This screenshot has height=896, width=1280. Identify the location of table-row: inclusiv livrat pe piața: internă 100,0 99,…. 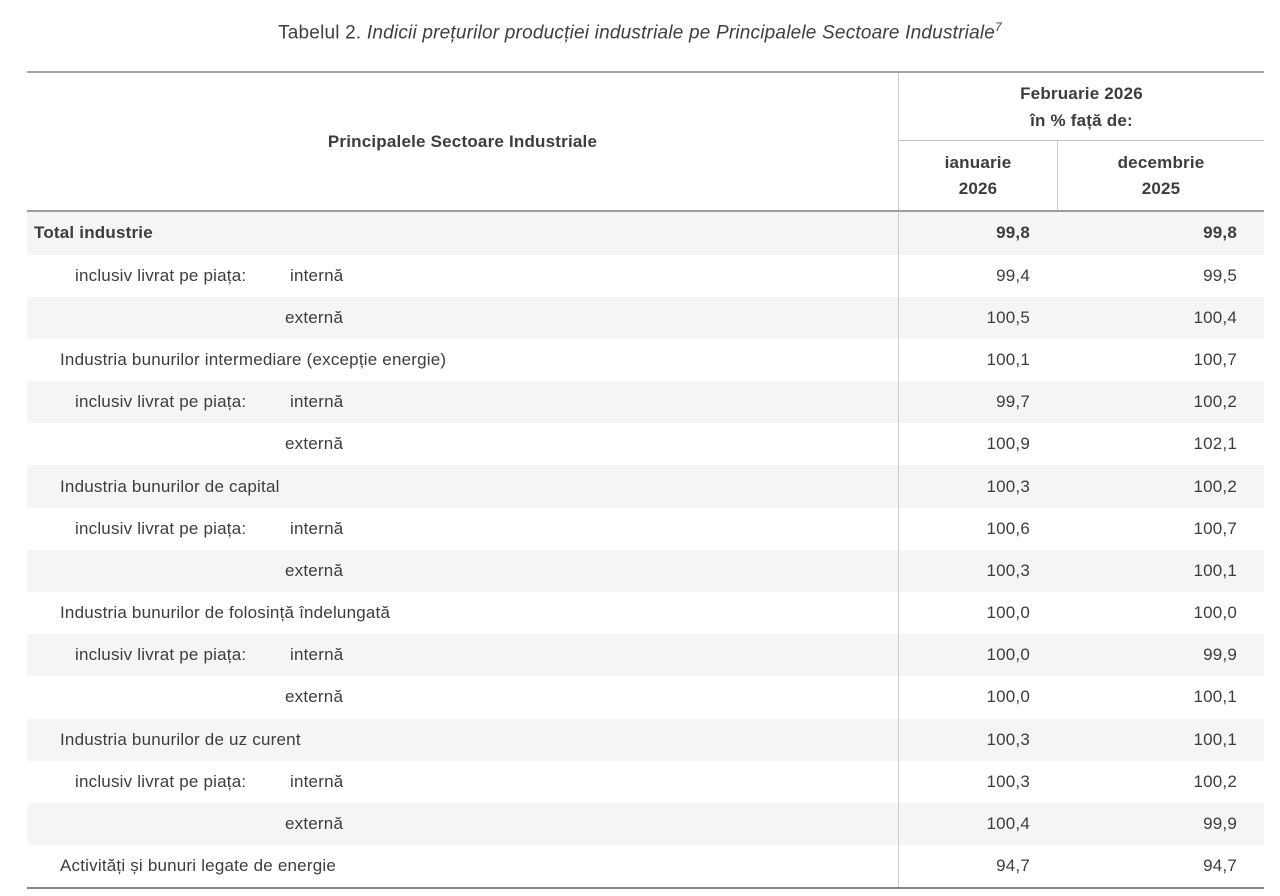
(645, 655).